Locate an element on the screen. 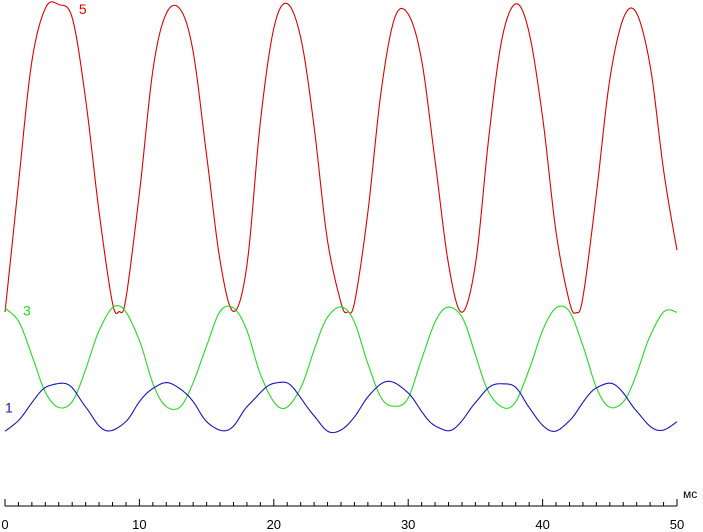  x-tick-label: 10 is located at coordinates (139, 524).